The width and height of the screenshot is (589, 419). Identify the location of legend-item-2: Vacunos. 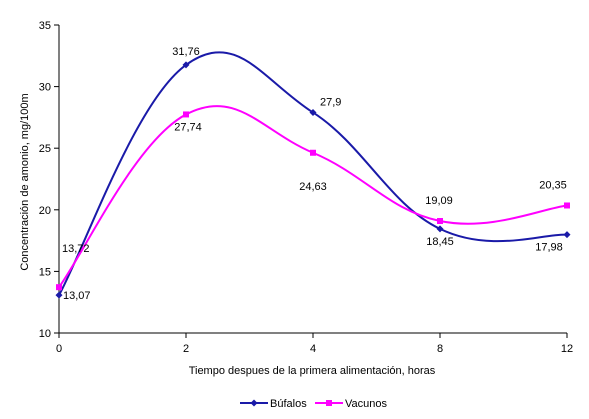
(351, 404).